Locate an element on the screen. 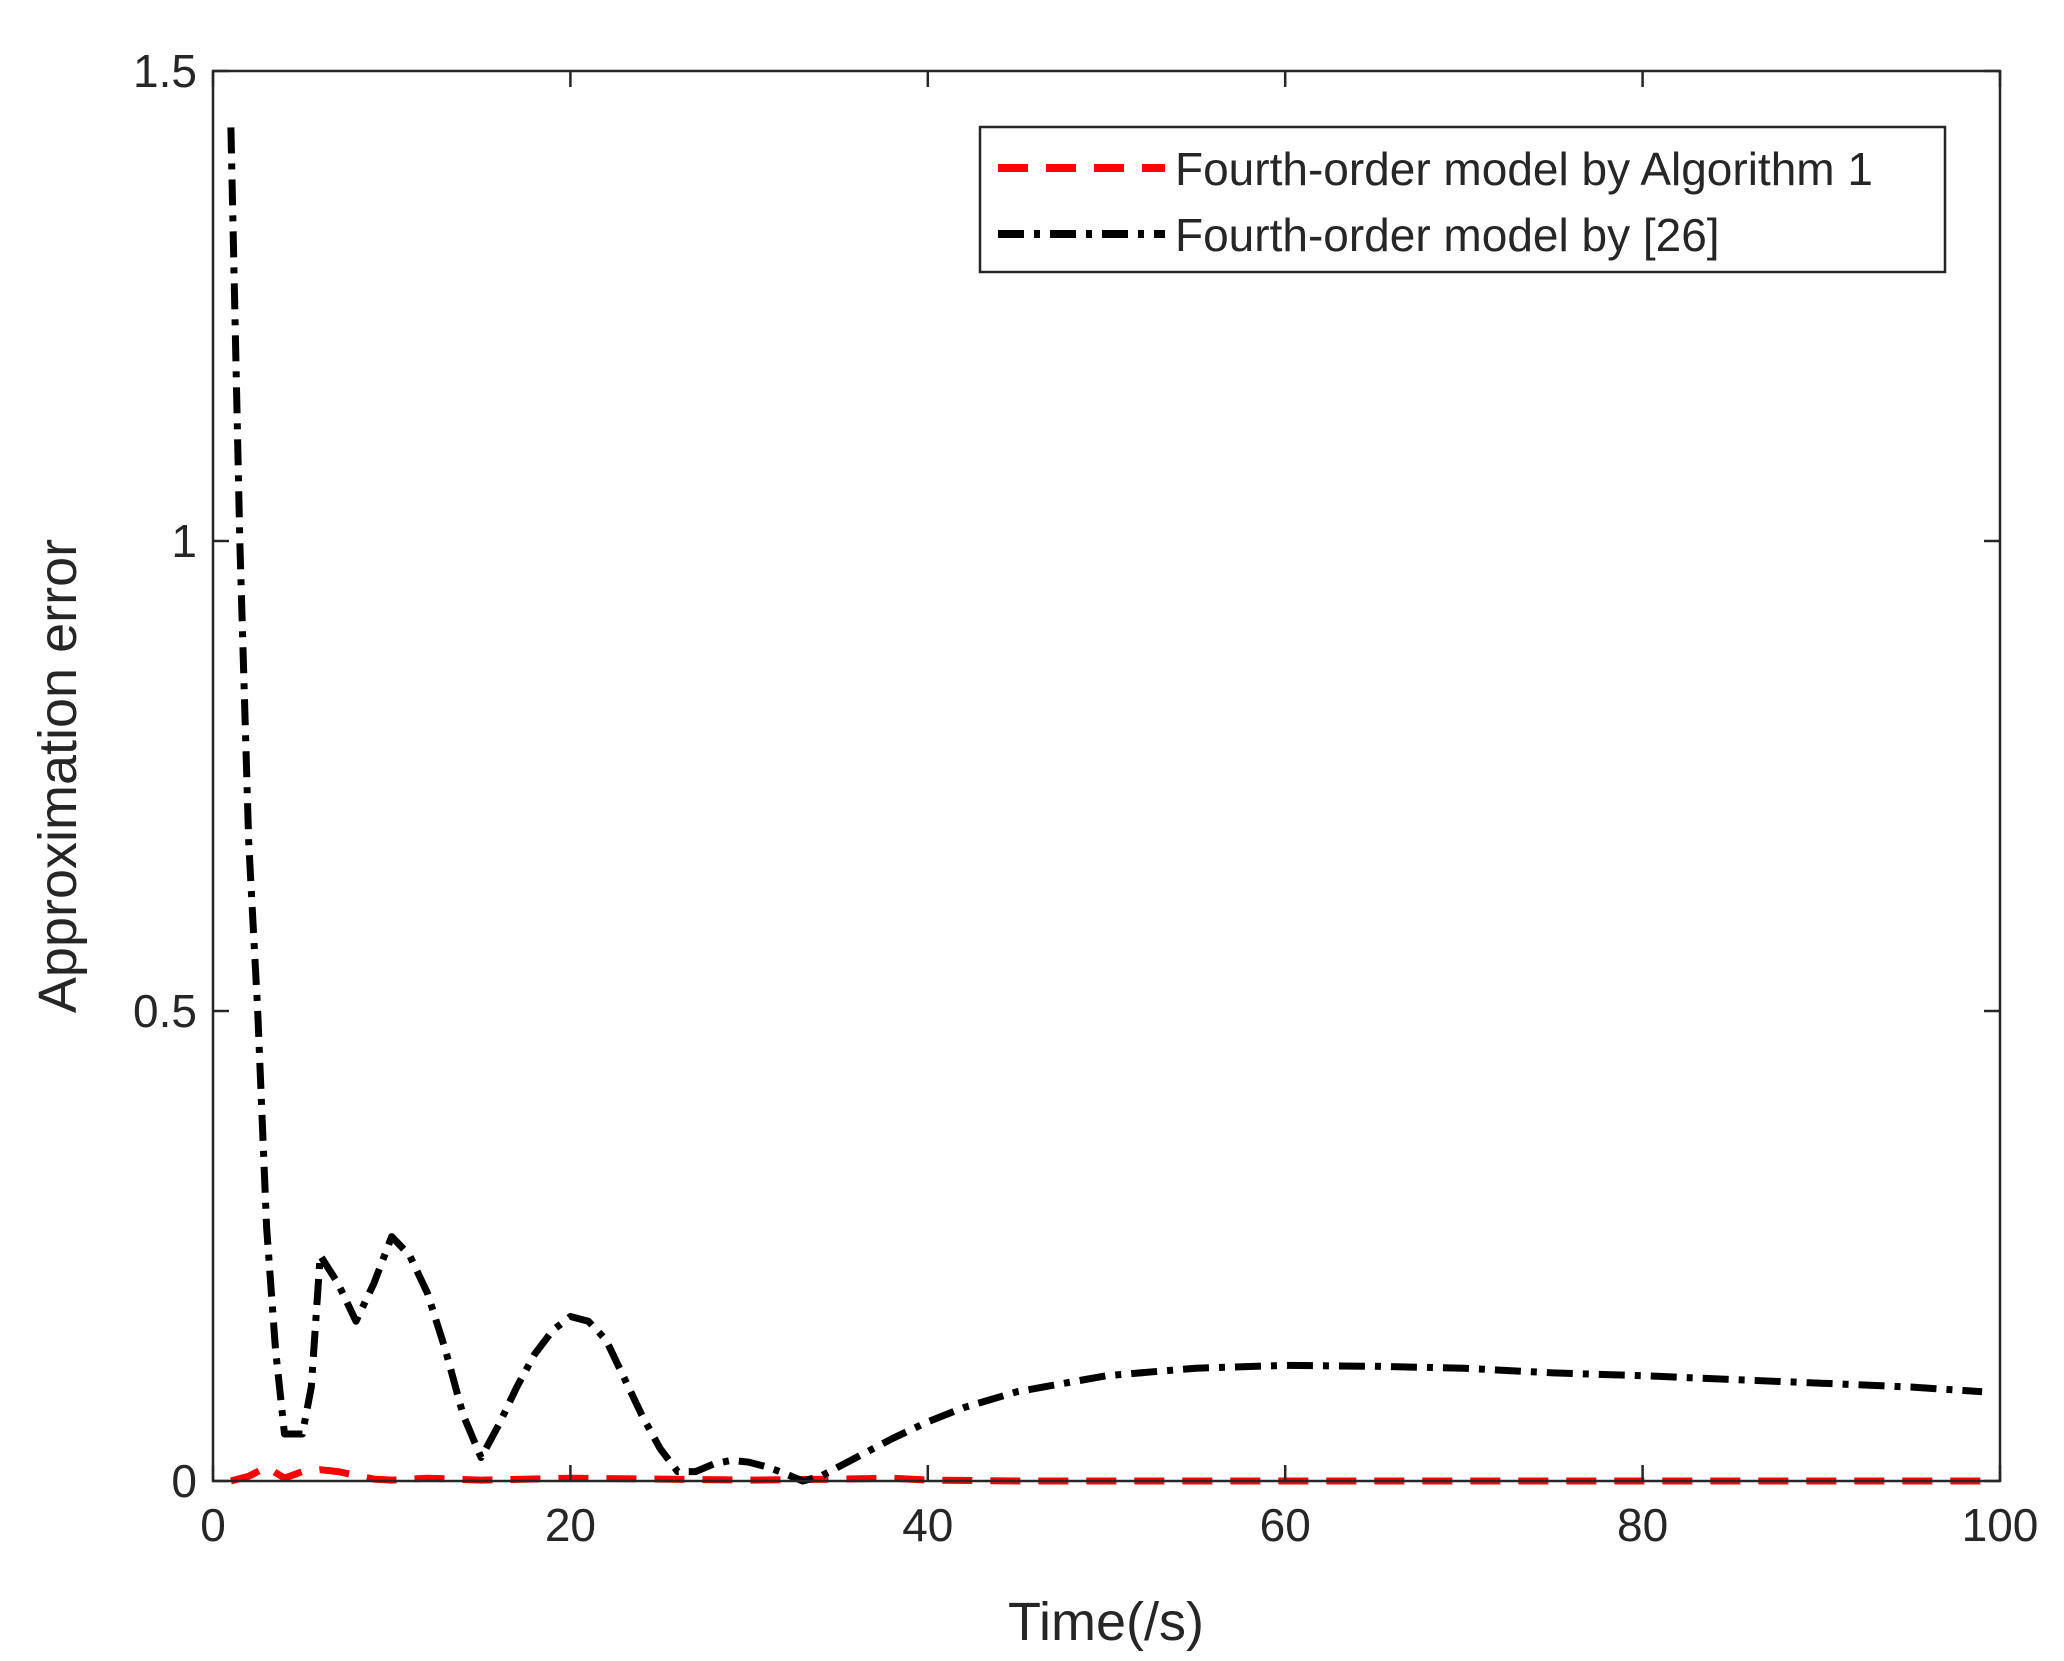 This screenshot has width=2064, height=1661. y-tick-label: 0.5 is located at coordinates (165, 1011).